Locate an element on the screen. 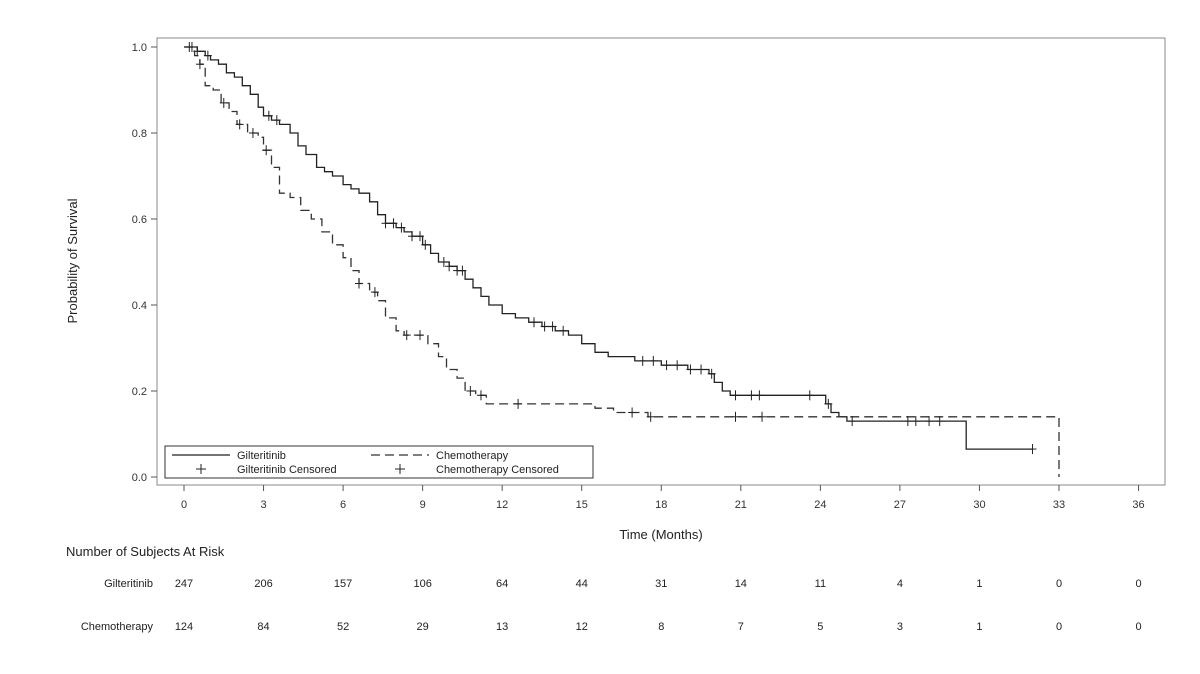  x-tick-label: 6 is located at coordinates (343, 505).